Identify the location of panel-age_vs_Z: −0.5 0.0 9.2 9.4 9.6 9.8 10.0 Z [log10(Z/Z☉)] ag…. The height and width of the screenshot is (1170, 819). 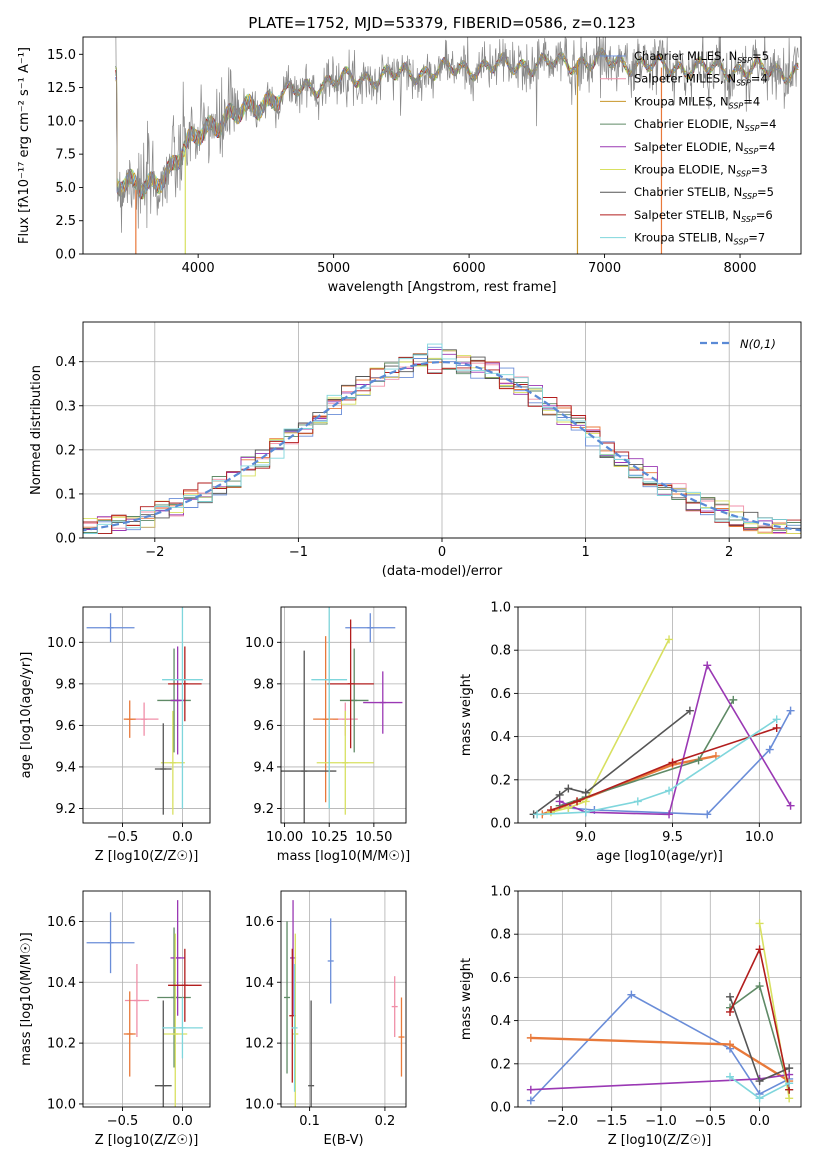
(115, 735).